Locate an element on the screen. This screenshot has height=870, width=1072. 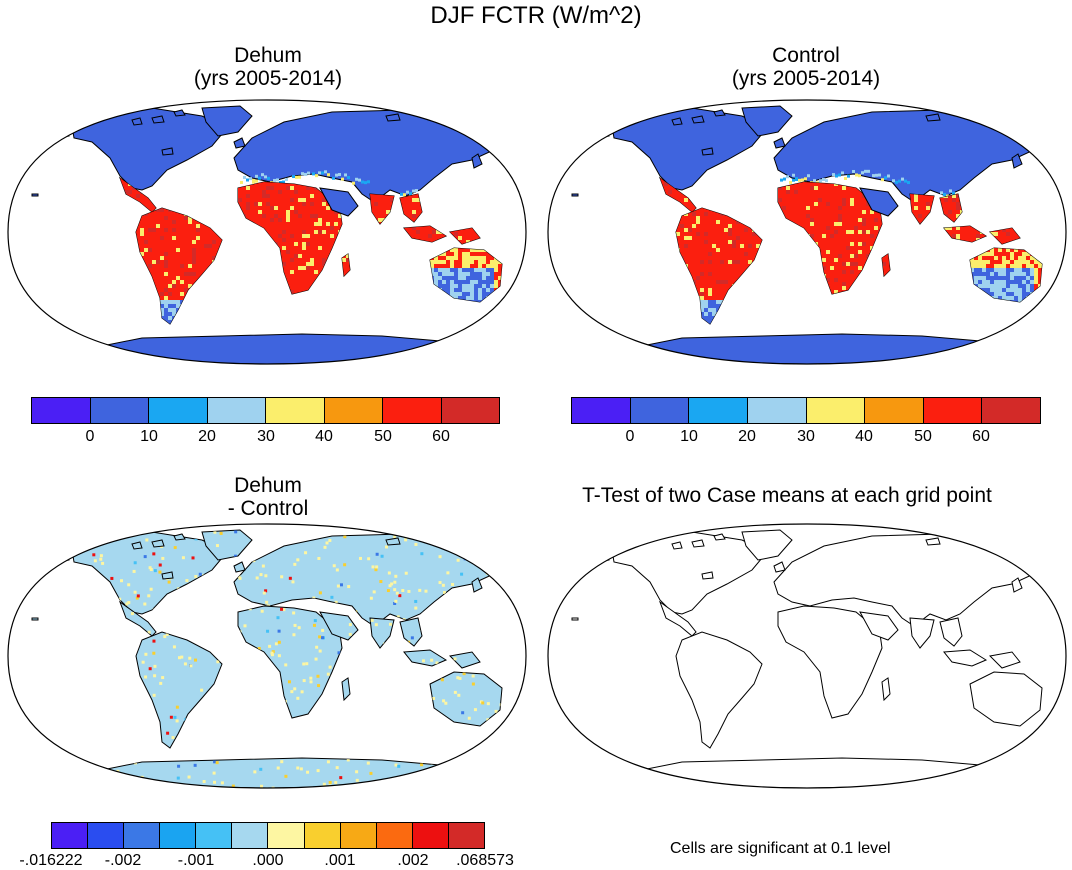
island is located at coordinates (35, 619).